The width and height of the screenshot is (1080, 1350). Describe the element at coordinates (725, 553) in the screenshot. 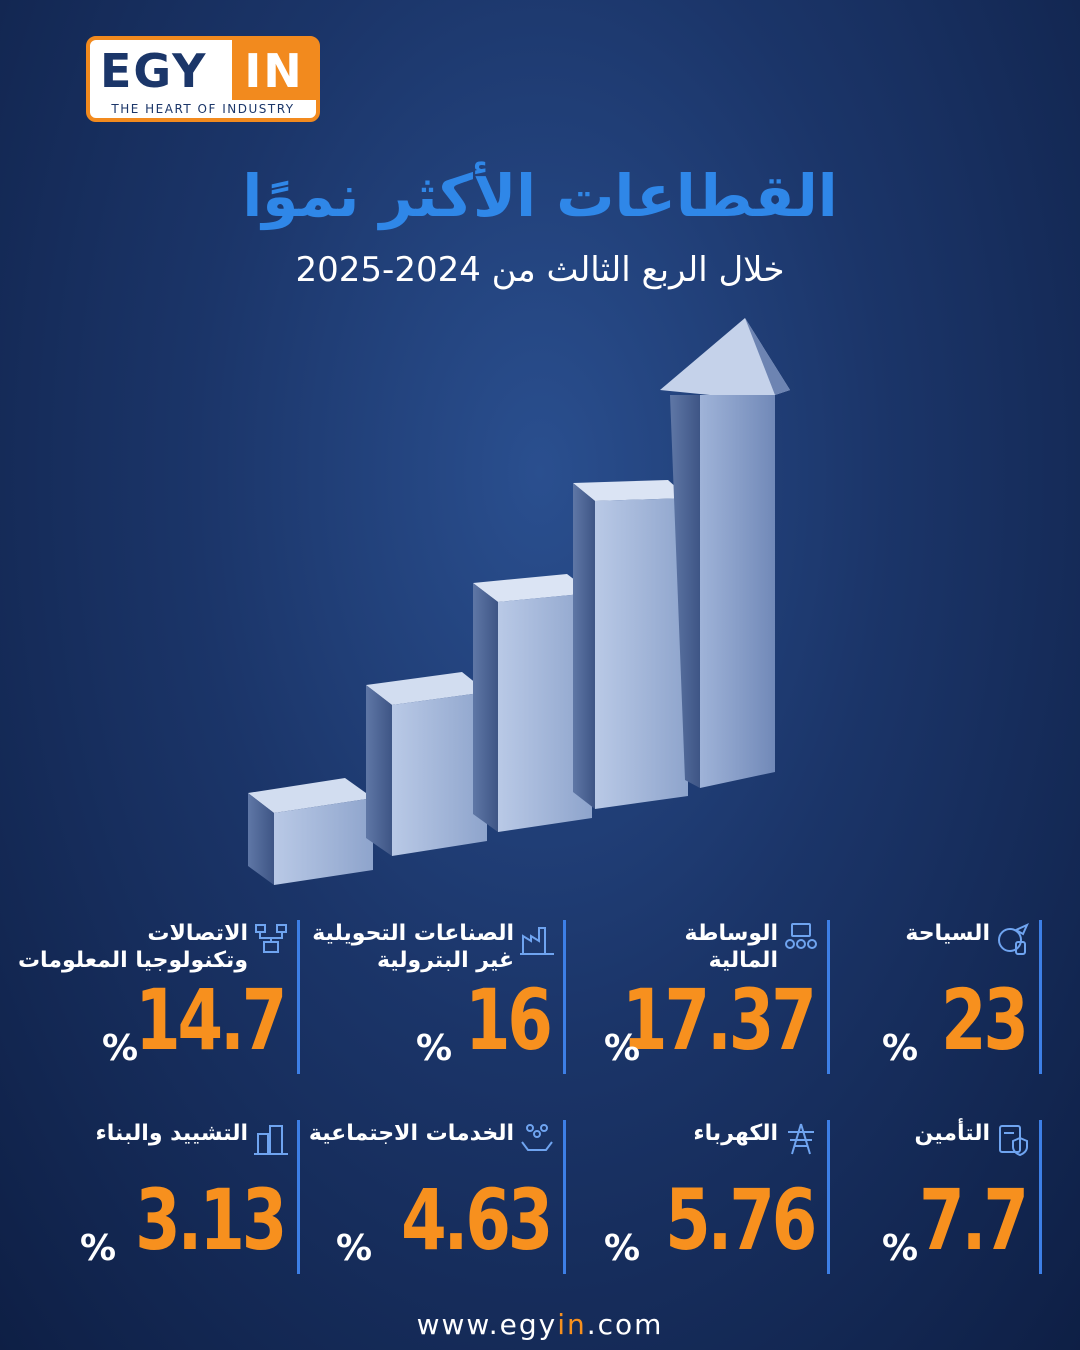

I see `arrow-bar` at that location.